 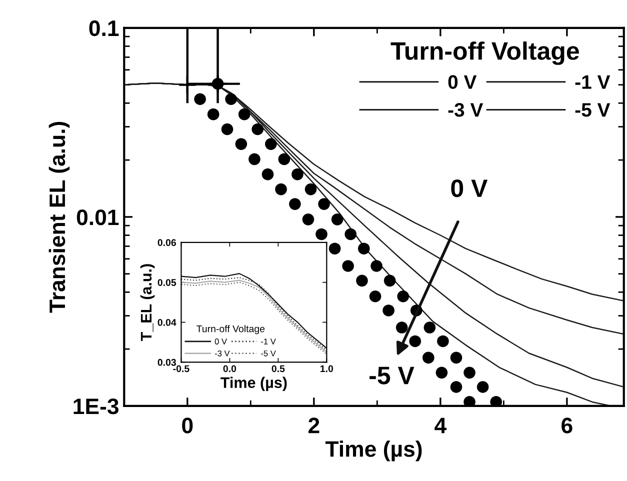 What do you see at coordinates (567, 426) in the screenshot?
I see `x-tick-label: 6` at bounding box center [567, 426].